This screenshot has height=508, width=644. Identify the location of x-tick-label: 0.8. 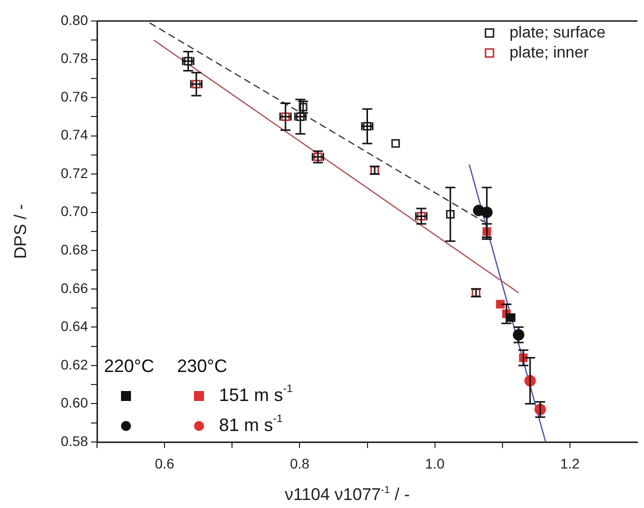
(300, 463).